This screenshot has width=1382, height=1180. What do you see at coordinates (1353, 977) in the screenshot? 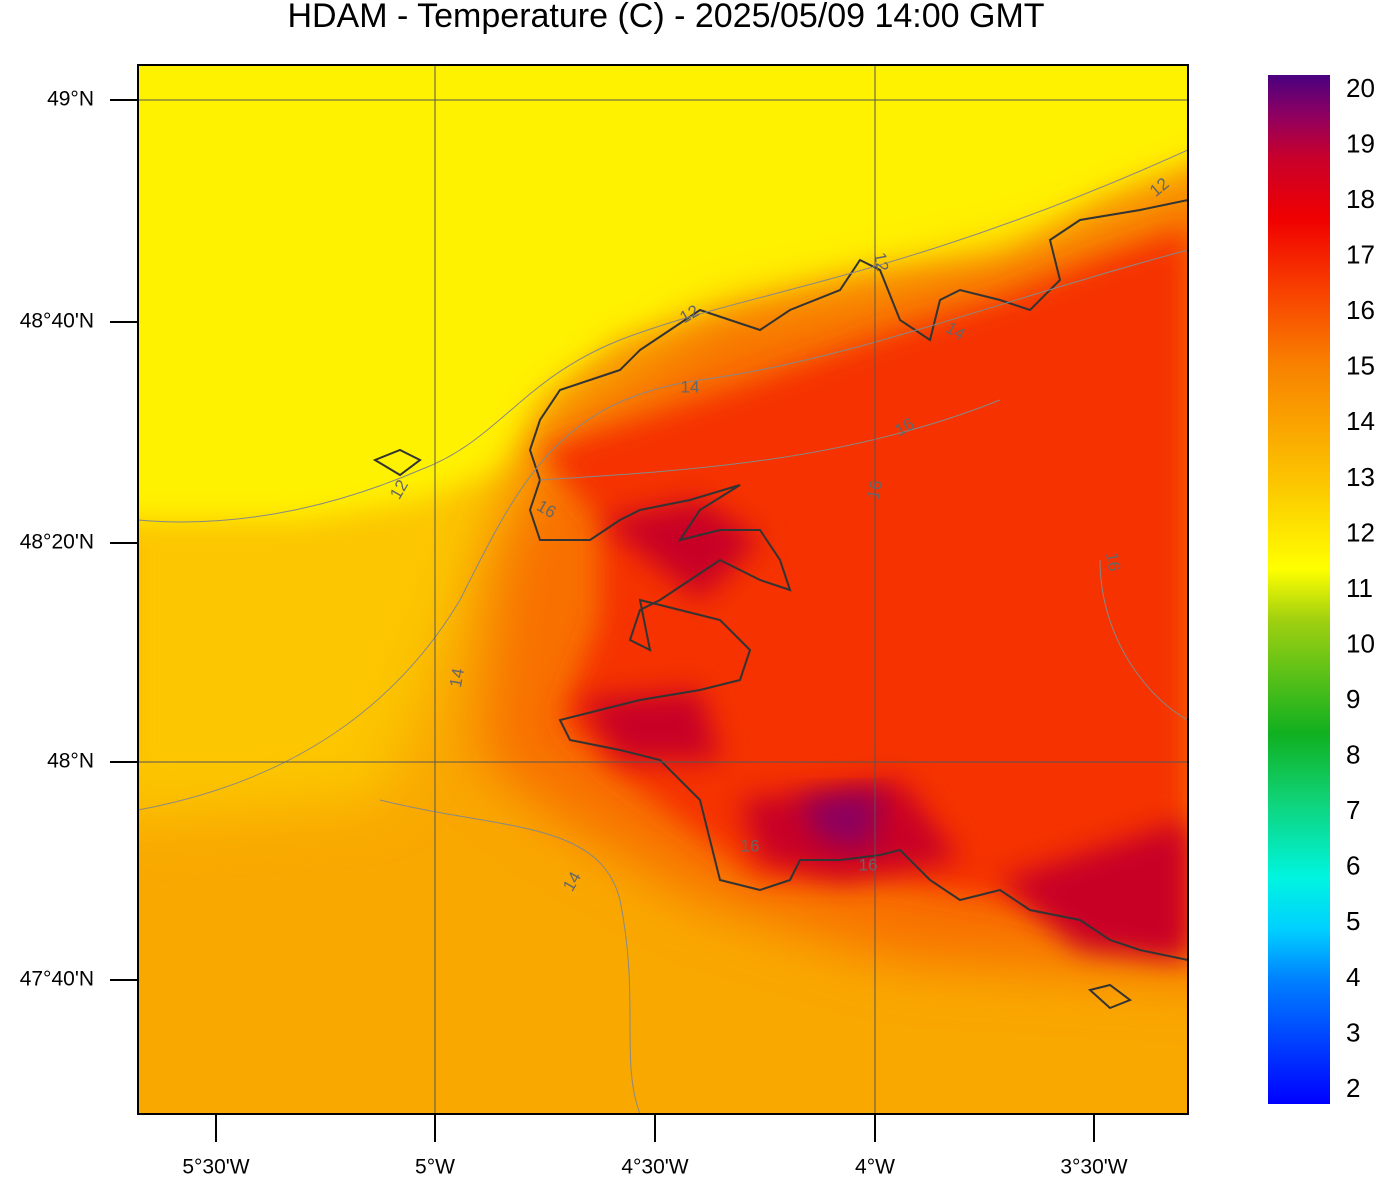
I see `colorbar-label: 4` at bounding box center [1353, 977].